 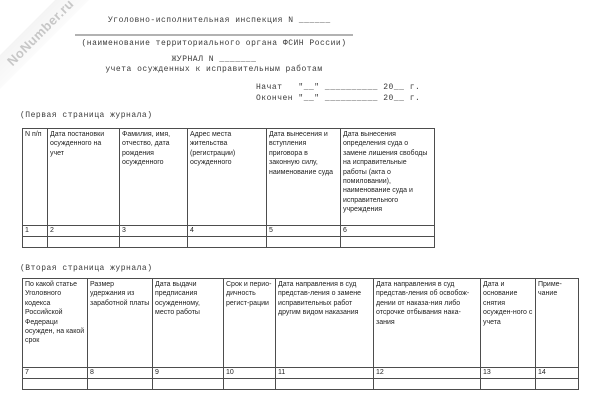 What do you see at coordinates (120, 373) in the screenshot?
I see `col-number: 8` at bounding box center [120, 373].